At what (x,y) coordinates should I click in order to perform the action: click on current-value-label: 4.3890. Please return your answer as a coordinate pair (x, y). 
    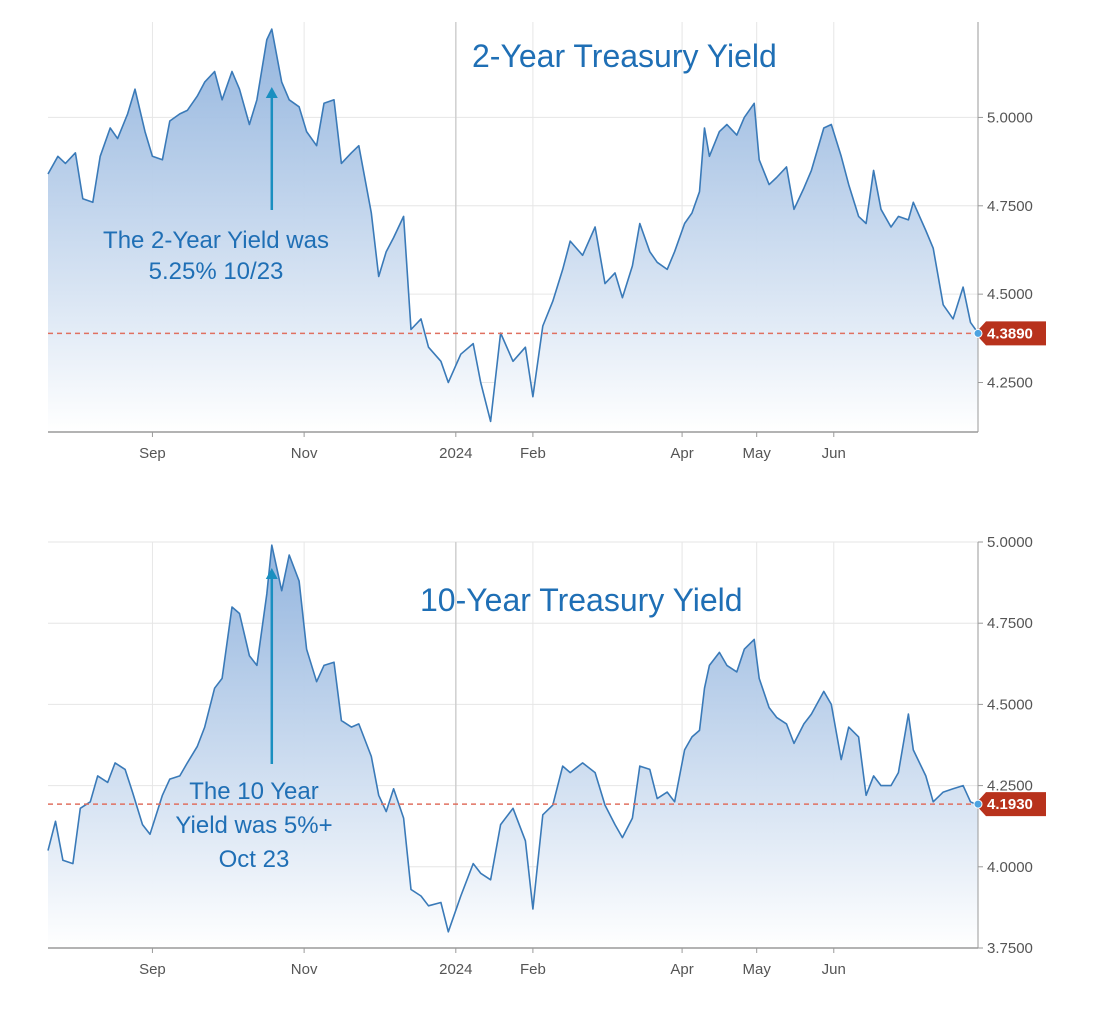
    Looking at the image, I should click on (1010, 333).